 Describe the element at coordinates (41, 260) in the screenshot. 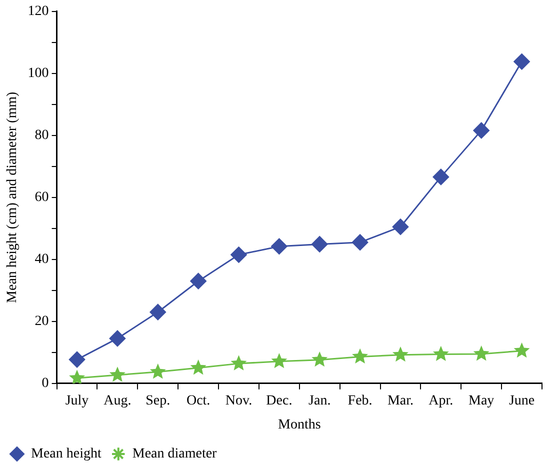

I see `y-tick-label: 40` at that location.